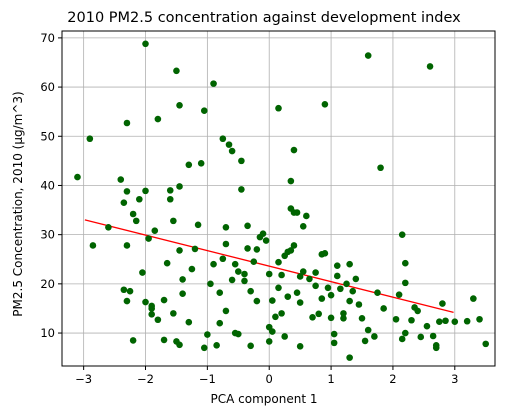 The height and width of the screenshot is (415, 512). I want to click on y-tick-label: 10, so click(47, 333).